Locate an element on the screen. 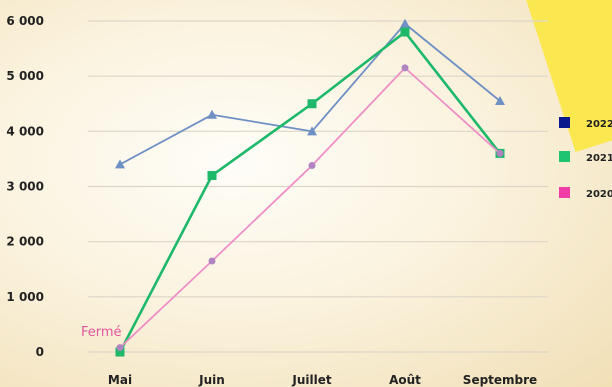 This screenshot has height=387, width=612. annotation-label: Fermé is located at coordinates (101, 332).